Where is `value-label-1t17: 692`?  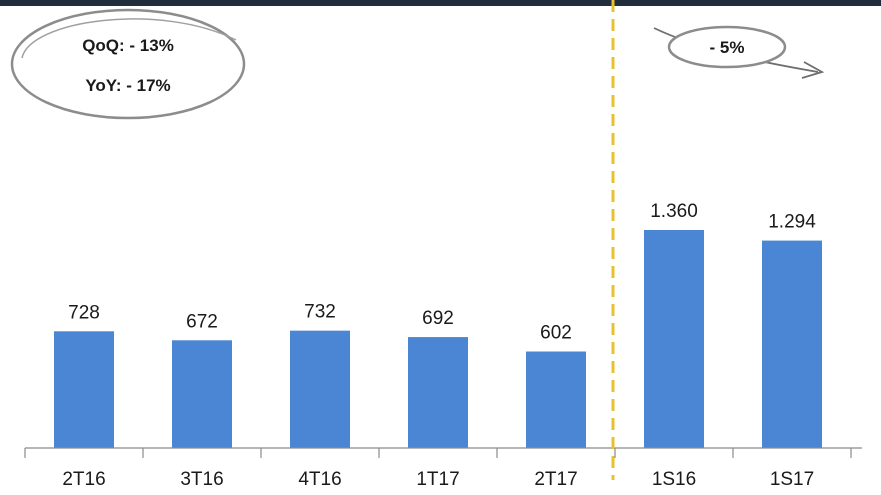
value-label-1t17: 692 is located at coordinates (438, 318).